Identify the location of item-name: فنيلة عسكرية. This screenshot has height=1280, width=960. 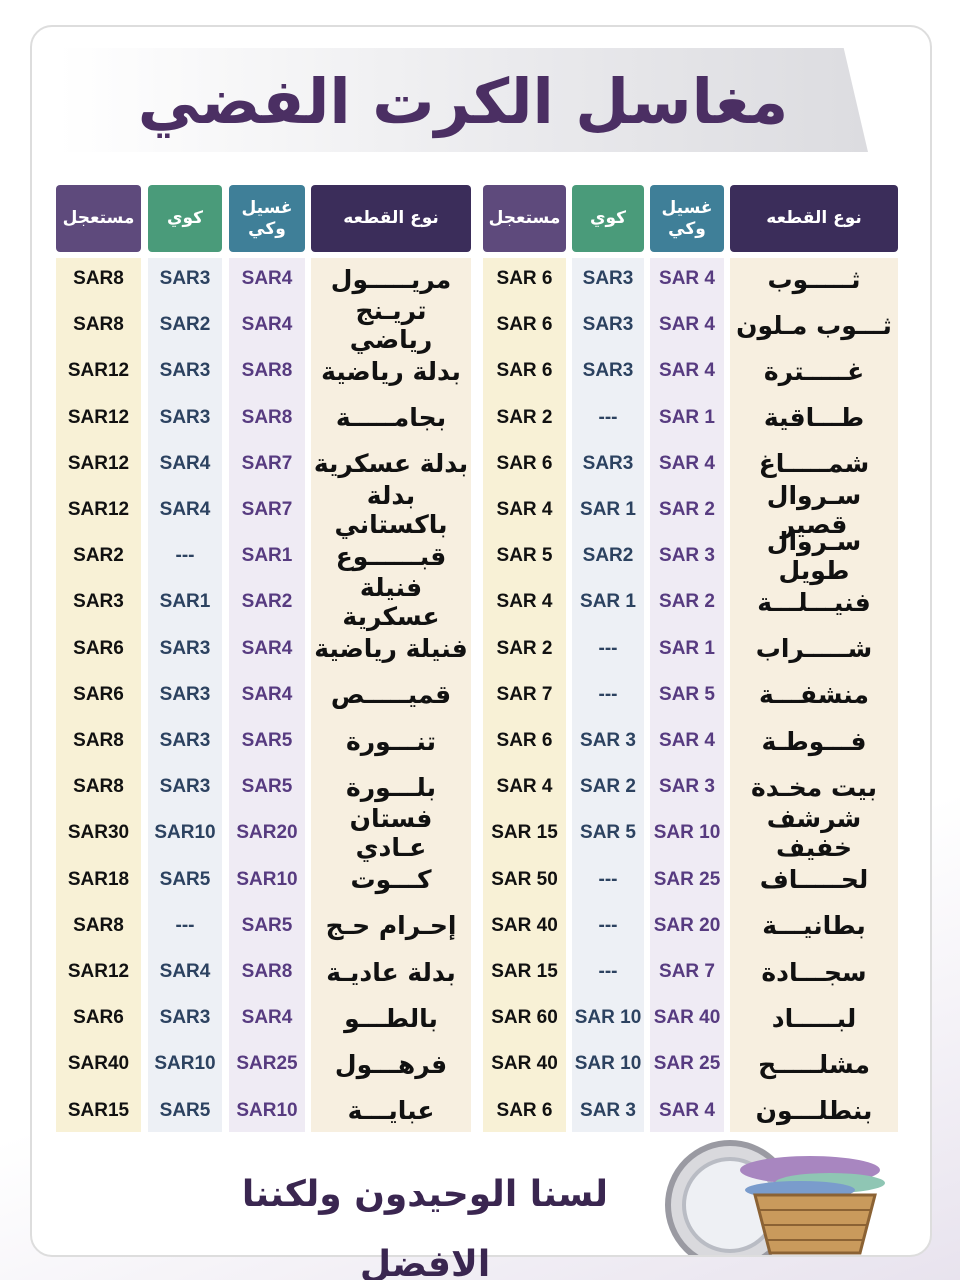
(391, 602).